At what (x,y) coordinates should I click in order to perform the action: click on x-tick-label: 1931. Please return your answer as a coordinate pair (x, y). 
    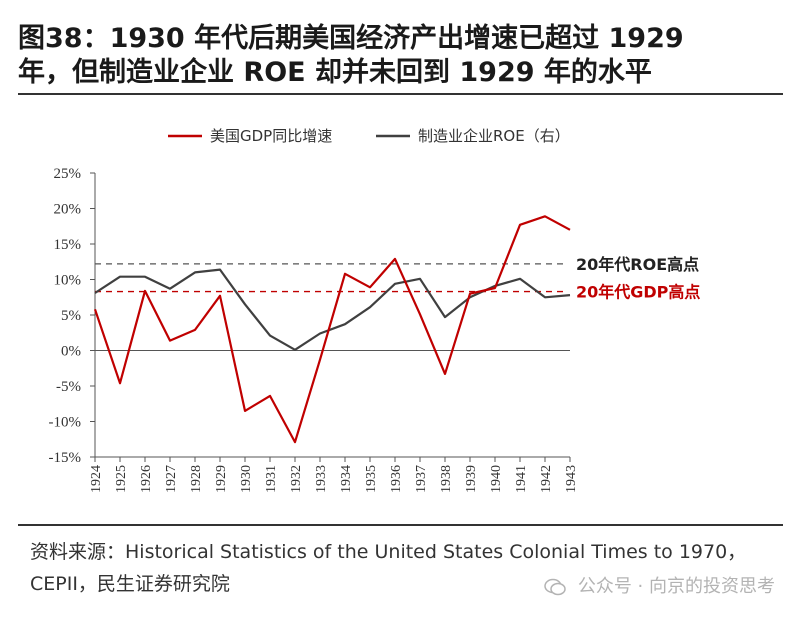
    Looking at the image, I should click on (271, 479).